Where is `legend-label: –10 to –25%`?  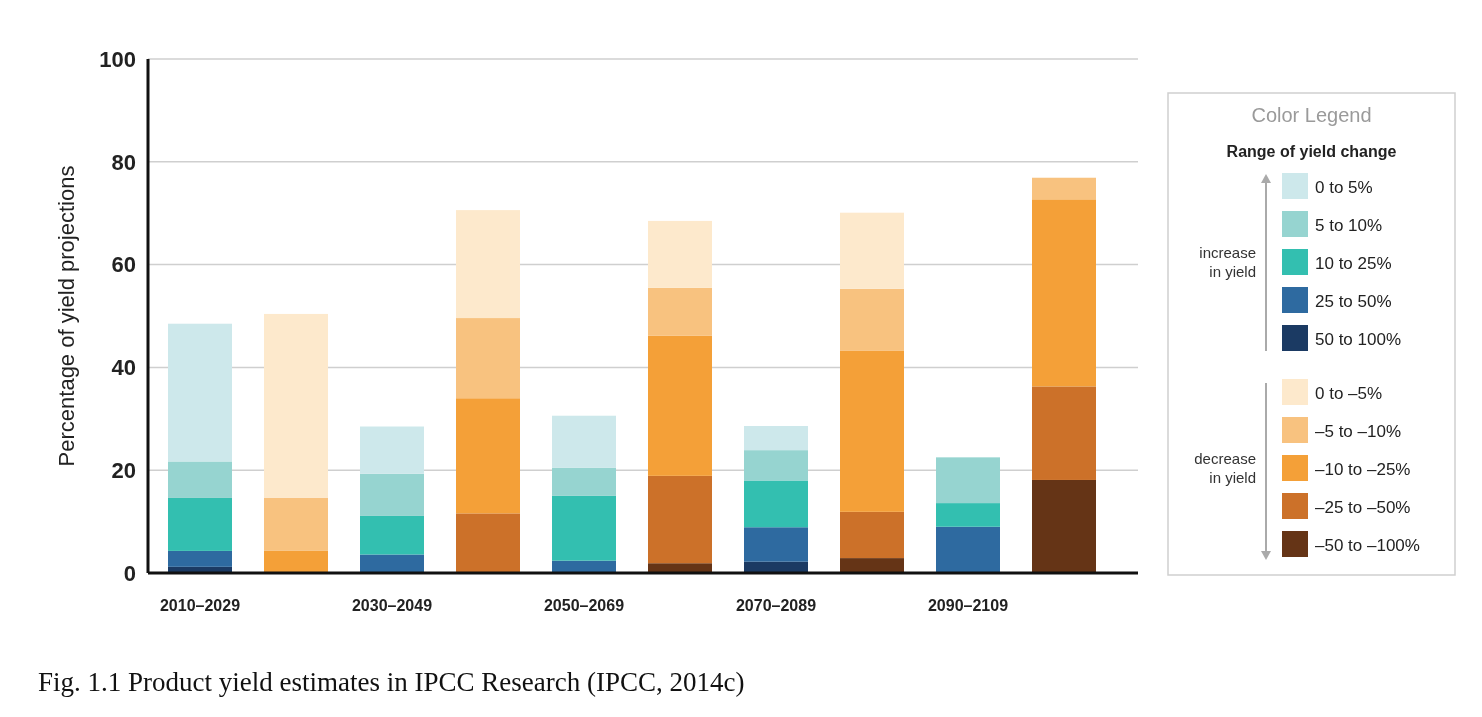
legend-label: –10 to –25% is located at coordinates (1363, 469).